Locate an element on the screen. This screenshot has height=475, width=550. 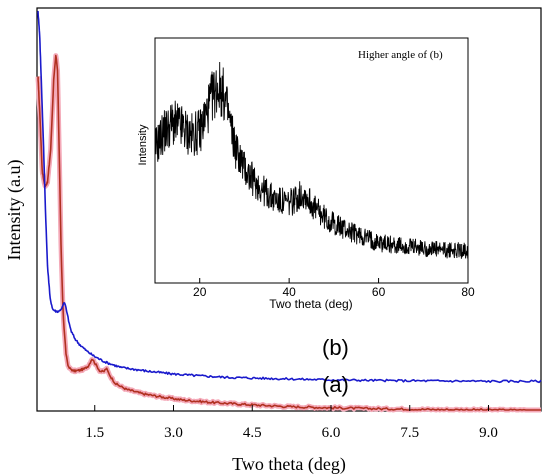
main-x-tick-label: 3.0 is located at coordinates (173, 433).